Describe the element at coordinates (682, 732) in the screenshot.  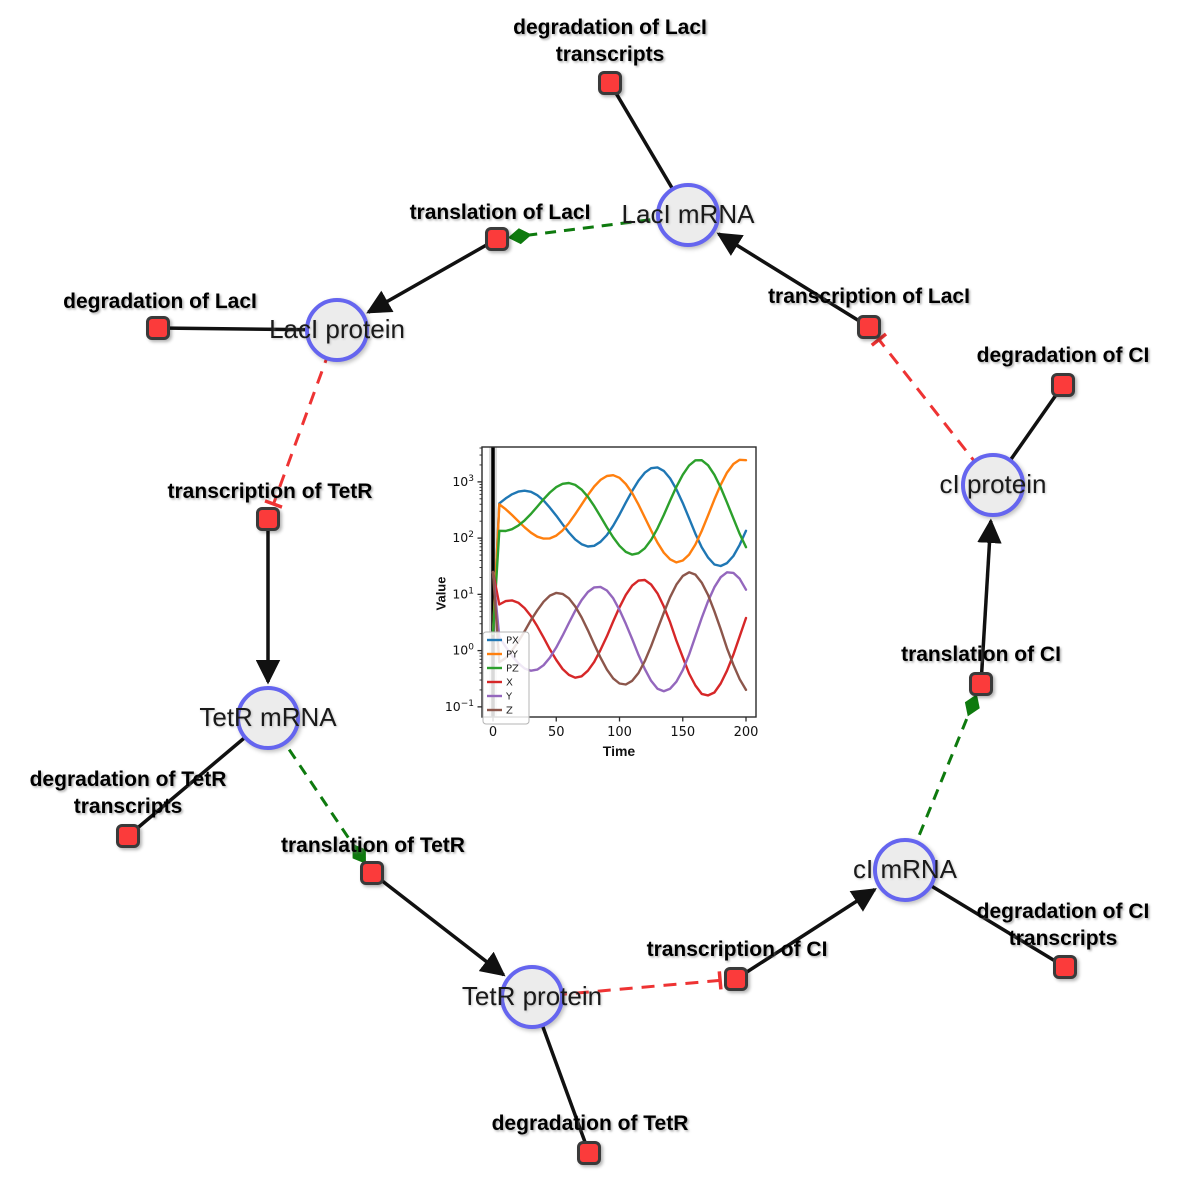
I see `x-tick-label: 150` at that location.